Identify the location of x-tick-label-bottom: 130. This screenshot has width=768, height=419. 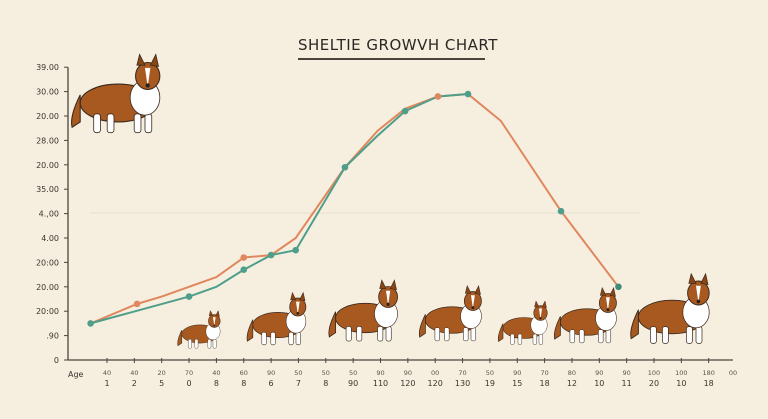
(462, 383).